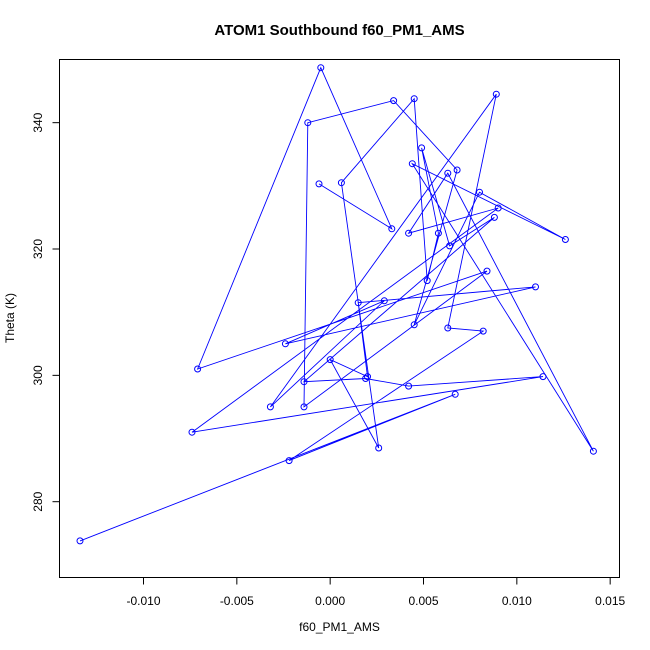 This screenshot has height=650, width=650. What do you see at coordinates (38, 122) in the screenshot?
I see `y-tick-label: 340` at bounding box center [38, 122].